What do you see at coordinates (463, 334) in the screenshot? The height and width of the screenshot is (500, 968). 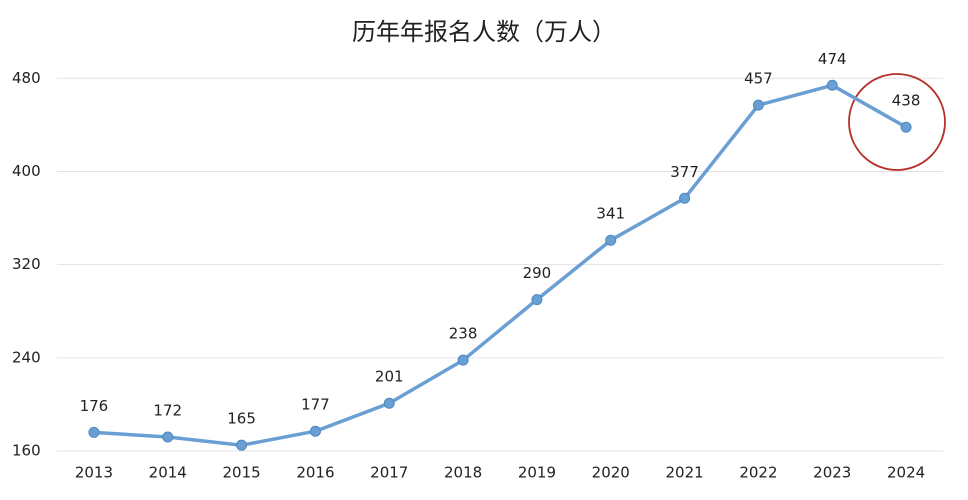 I see `data-label: 238` at bounding box center [463, 334].